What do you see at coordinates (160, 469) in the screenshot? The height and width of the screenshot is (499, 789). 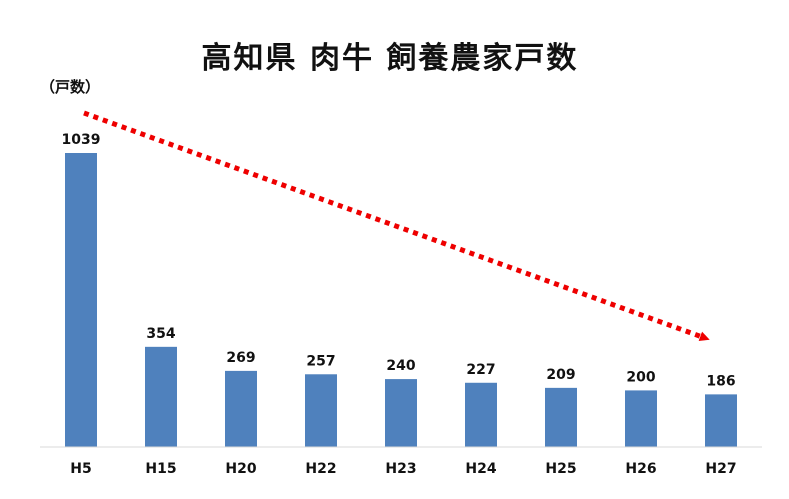 I see `x-tick-H15: H15` at bounding box center [160, 469].